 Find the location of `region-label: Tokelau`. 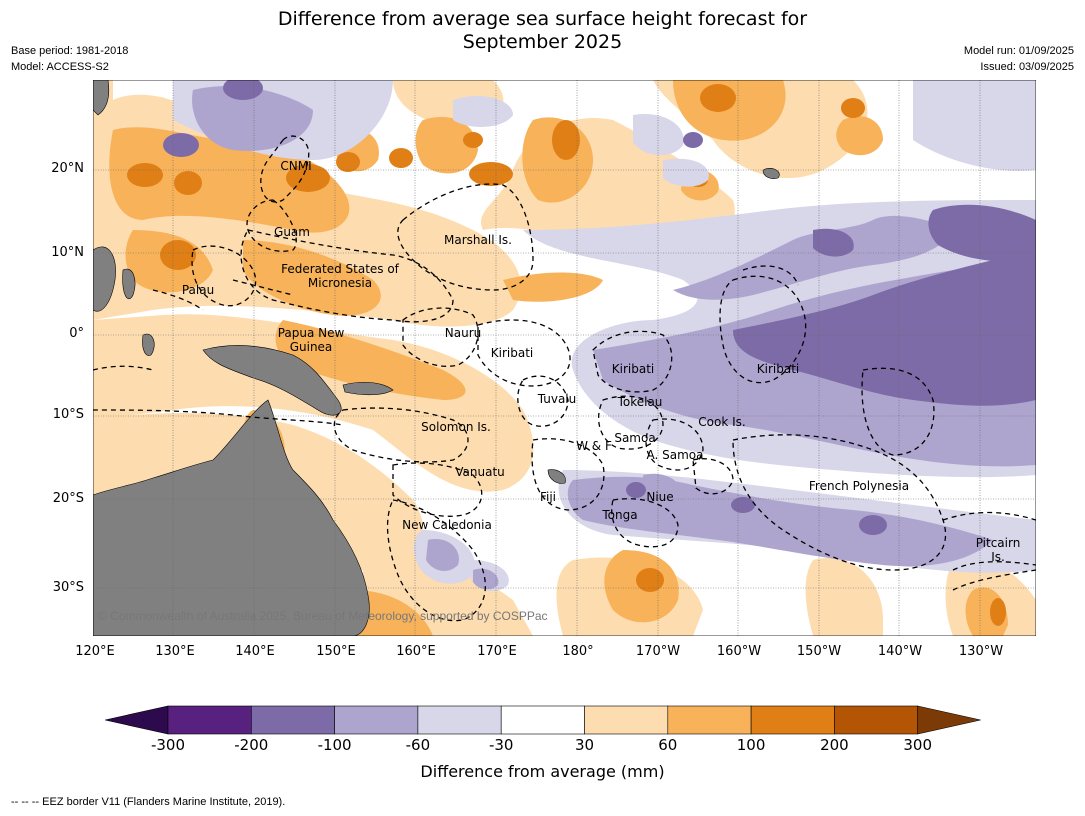

region-label: Tokelau is located at coordinates (640, 402).